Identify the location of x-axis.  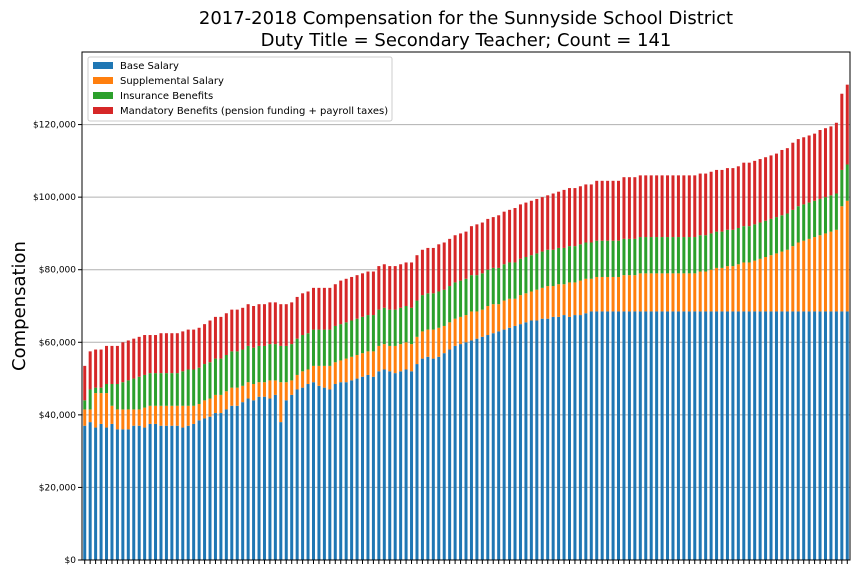
(466, 562).